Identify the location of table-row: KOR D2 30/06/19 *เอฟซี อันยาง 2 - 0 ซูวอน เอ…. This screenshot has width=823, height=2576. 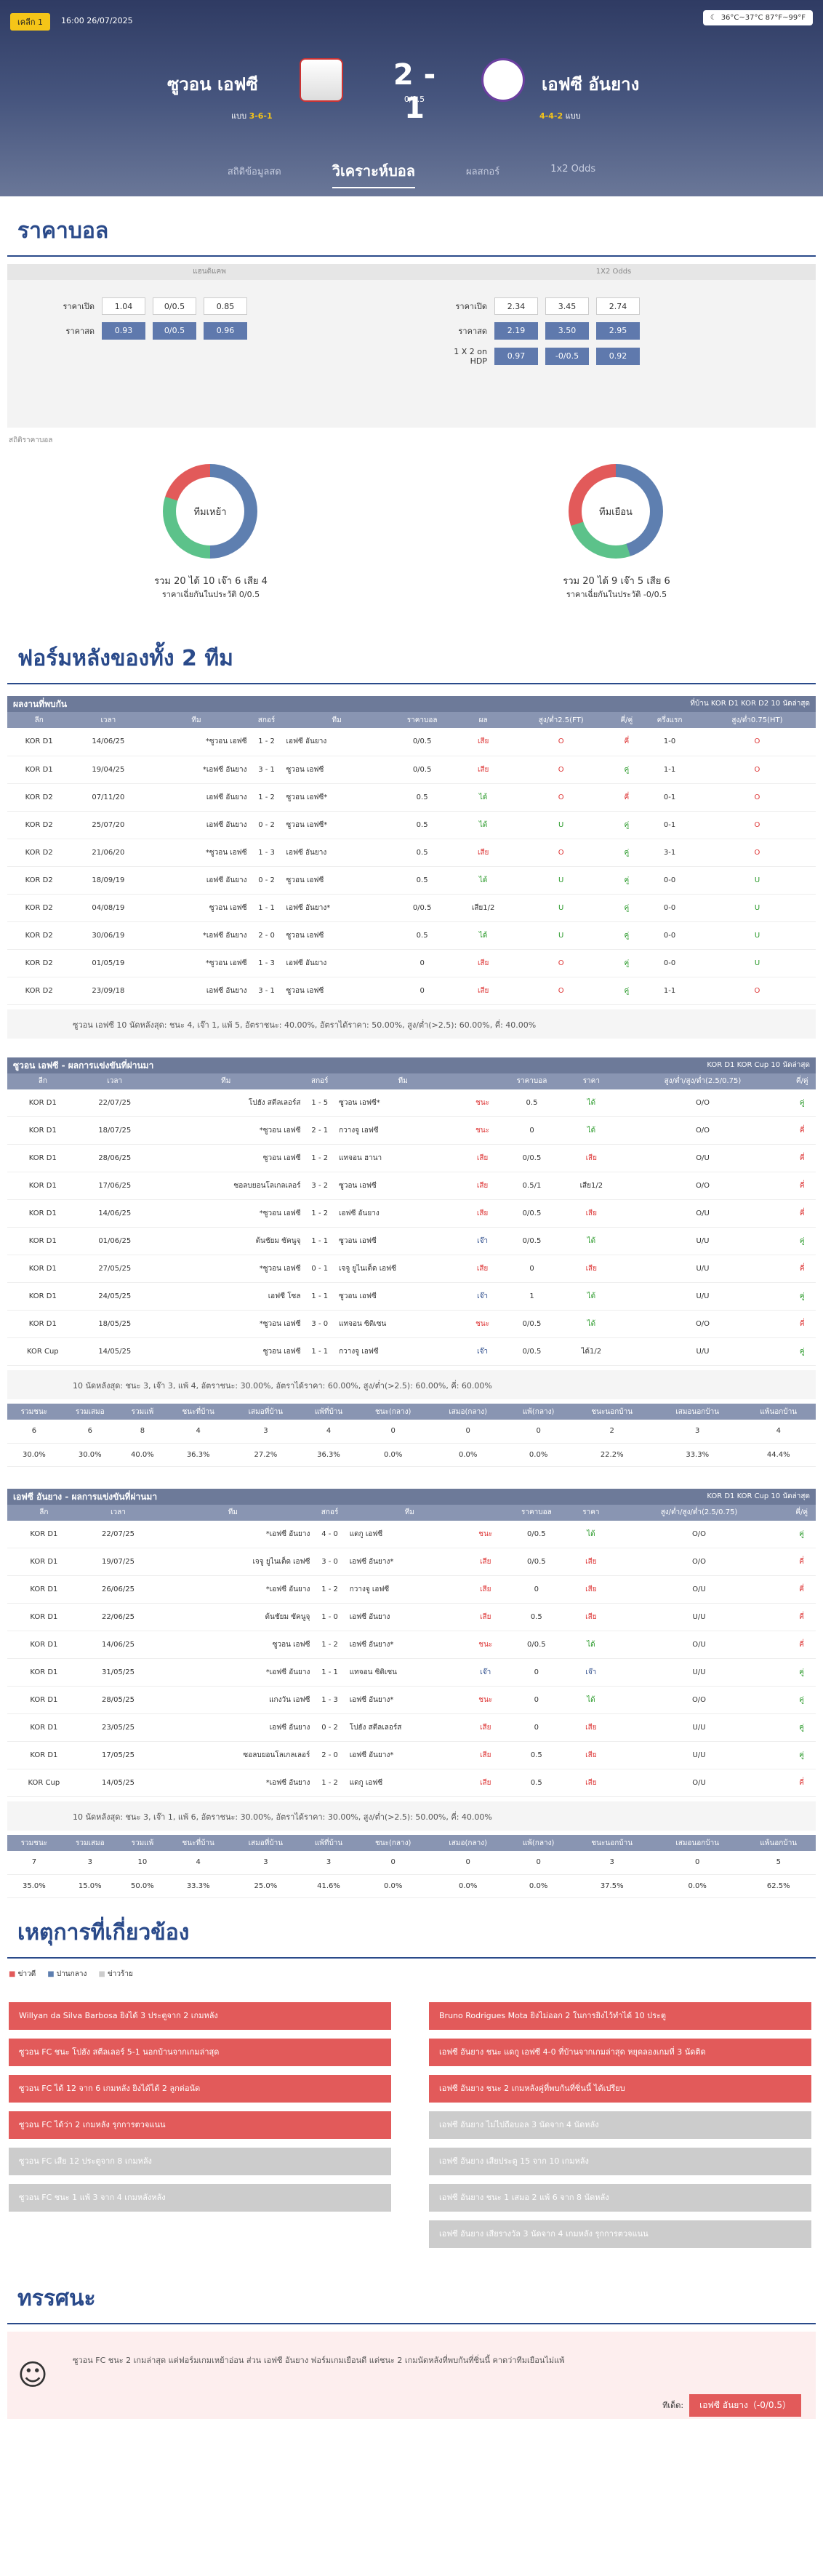
(411, 935).